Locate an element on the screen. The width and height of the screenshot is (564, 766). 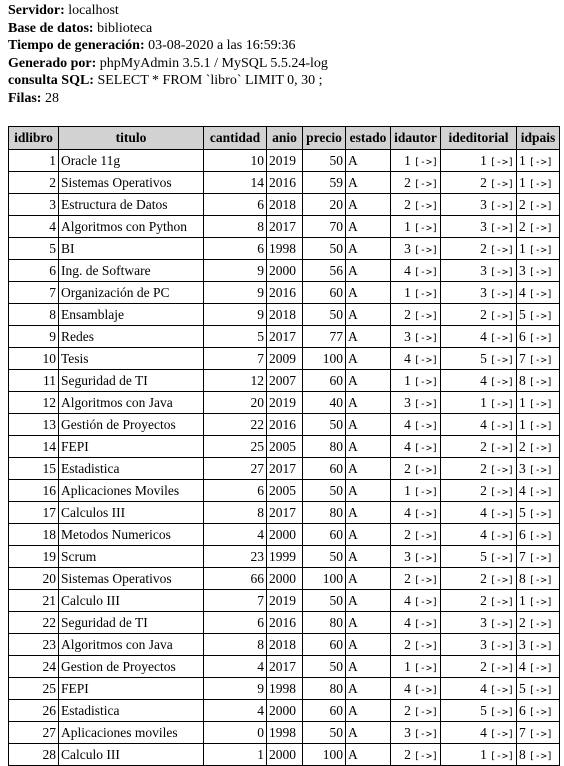
cell-idautor: 3 [->] is located at coordinates (415, 248).